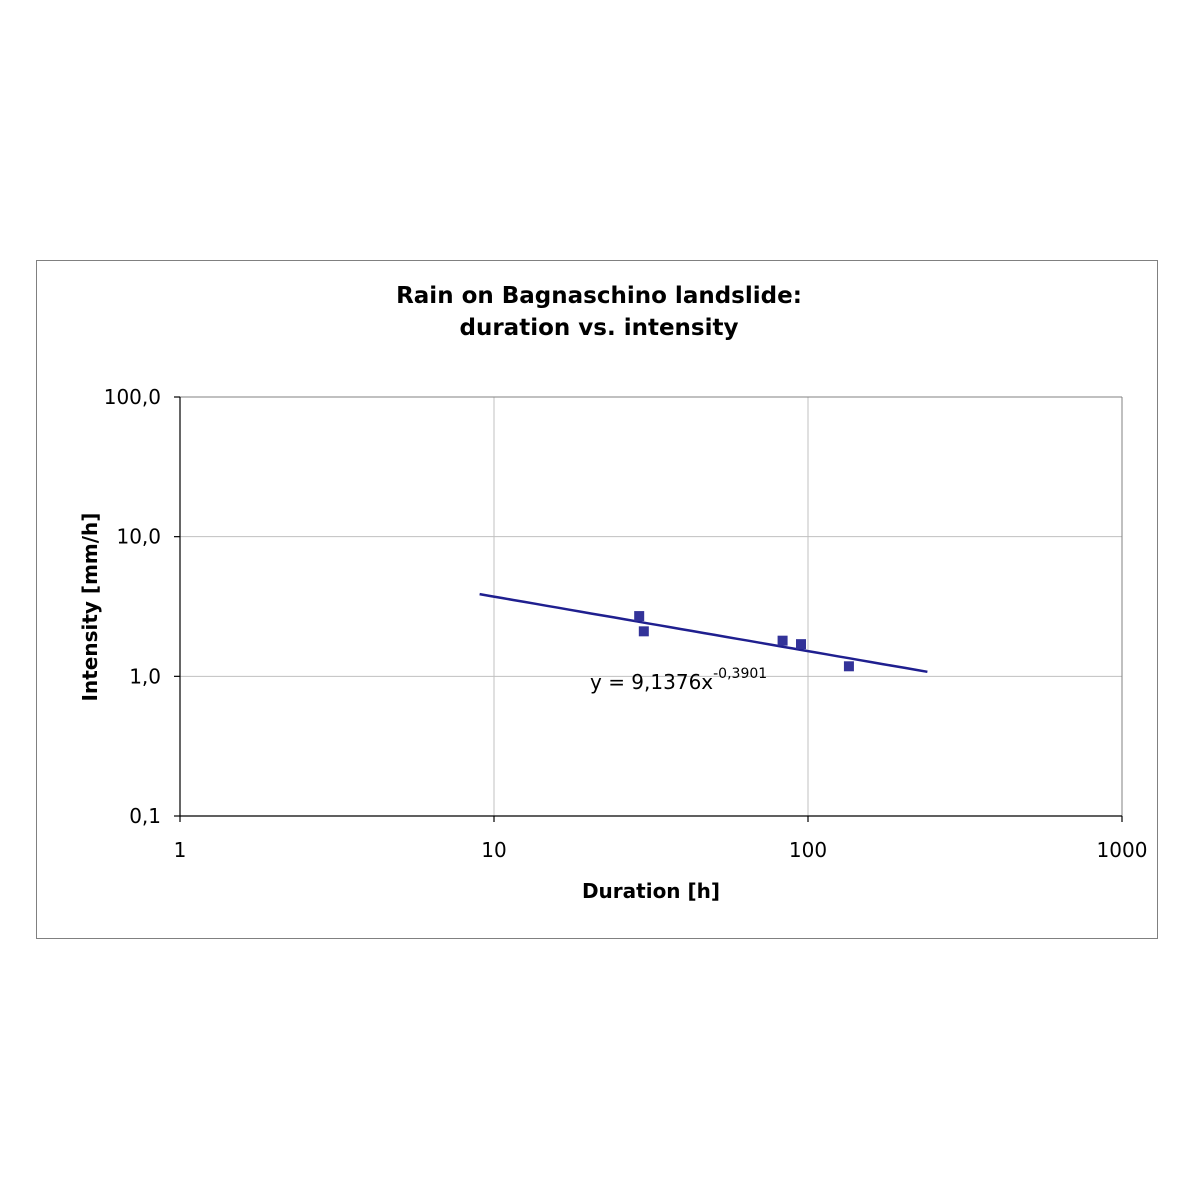  I want to click on y-axis-title: Intensity [mm/h], so click(90, 607).